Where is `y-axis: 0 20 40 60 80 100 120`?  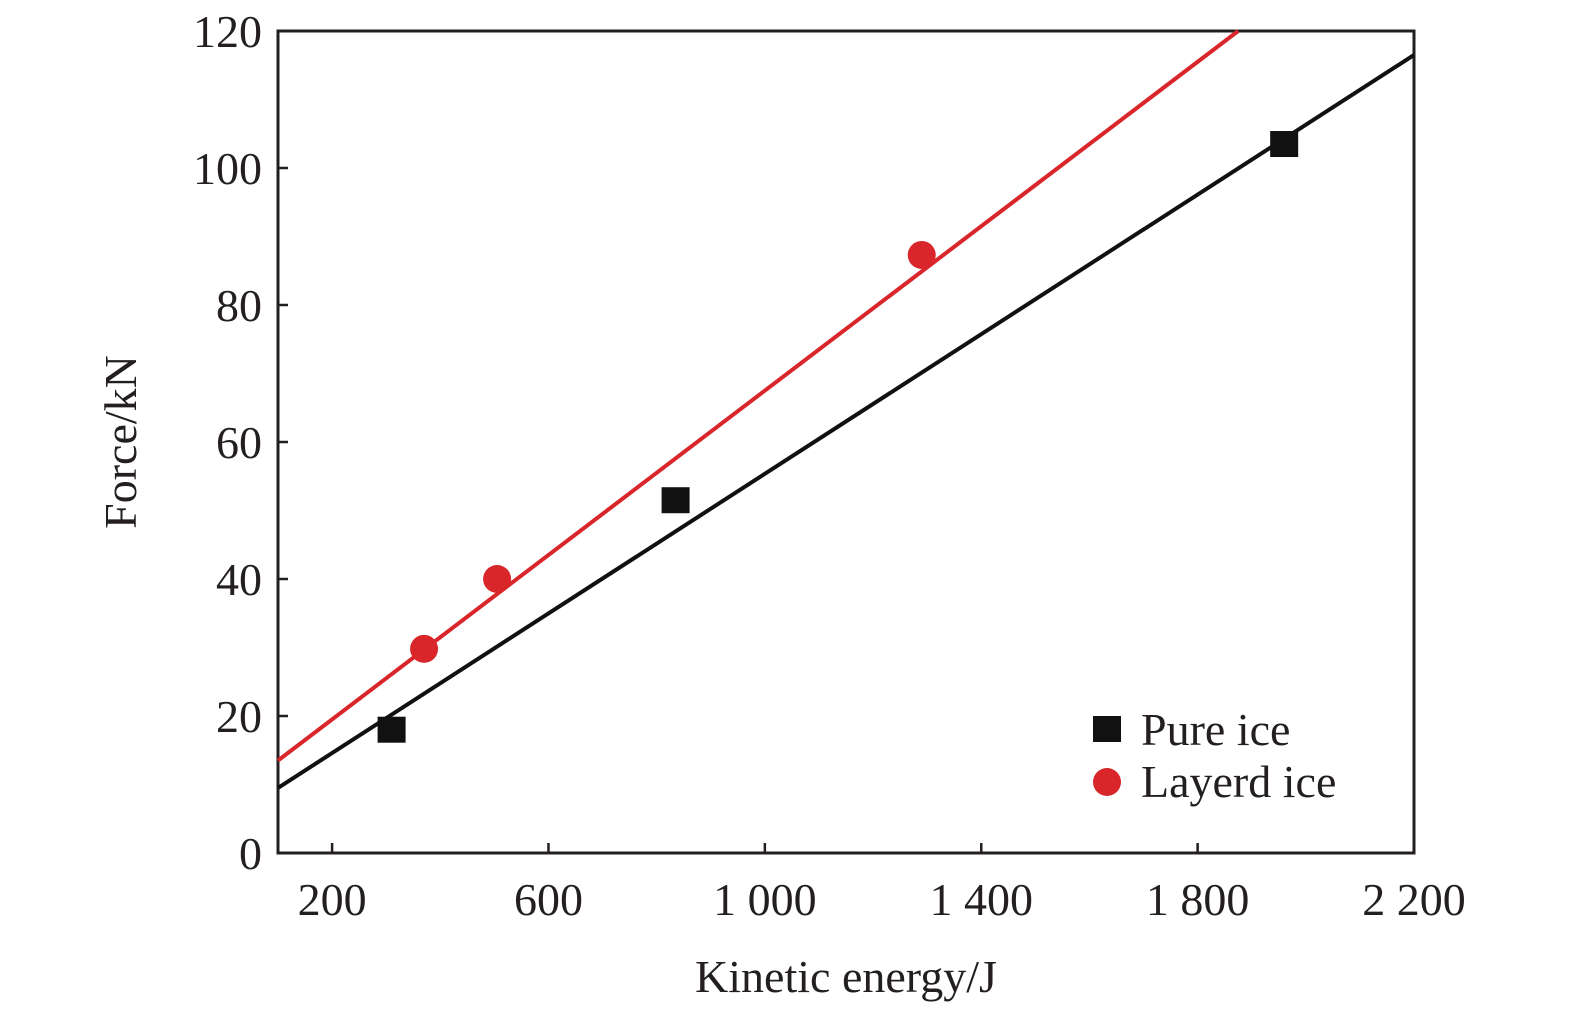
y-axis: 0 20 40 60 80 100 120 is located at coordinates (240, 442).